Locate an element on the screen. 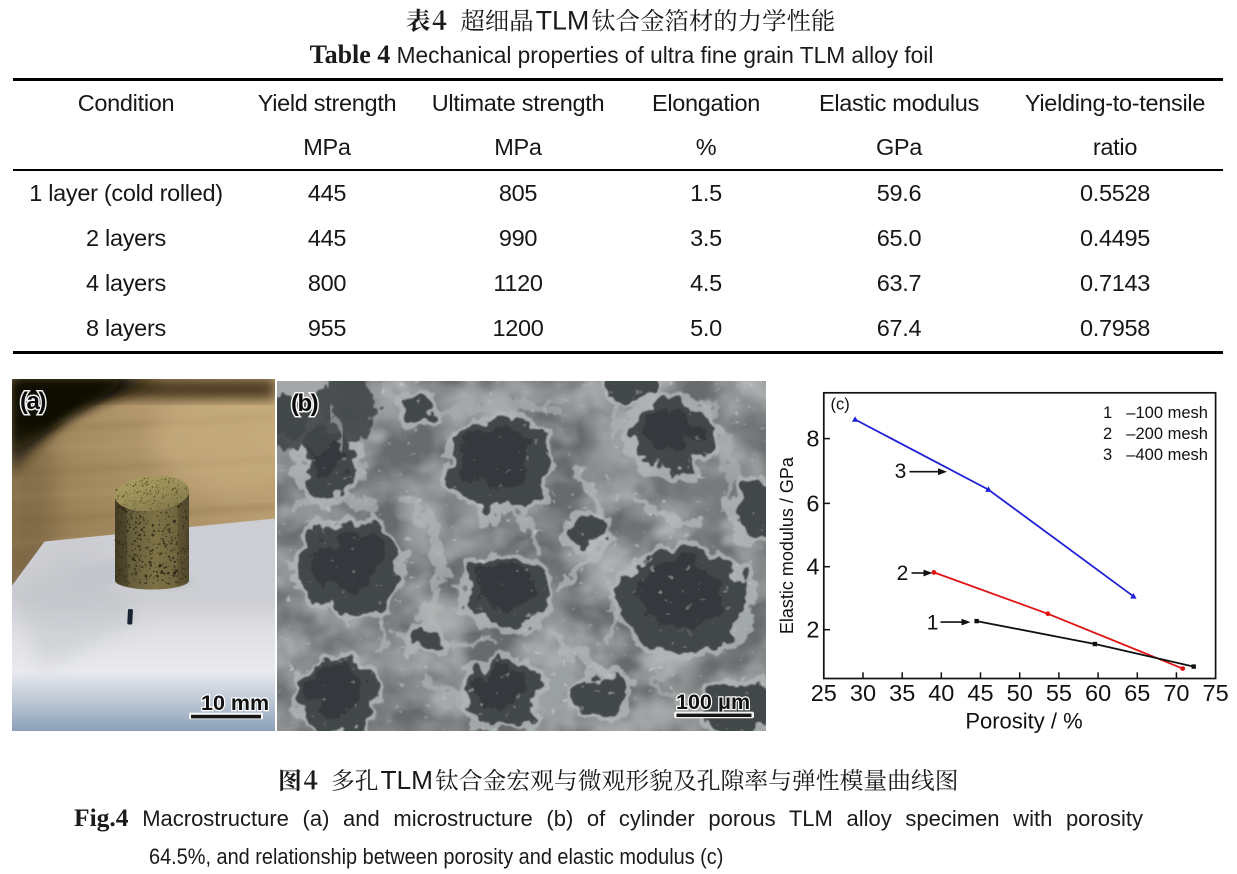  svg-text: Porosity / % is located at coordinates (1023, 720).